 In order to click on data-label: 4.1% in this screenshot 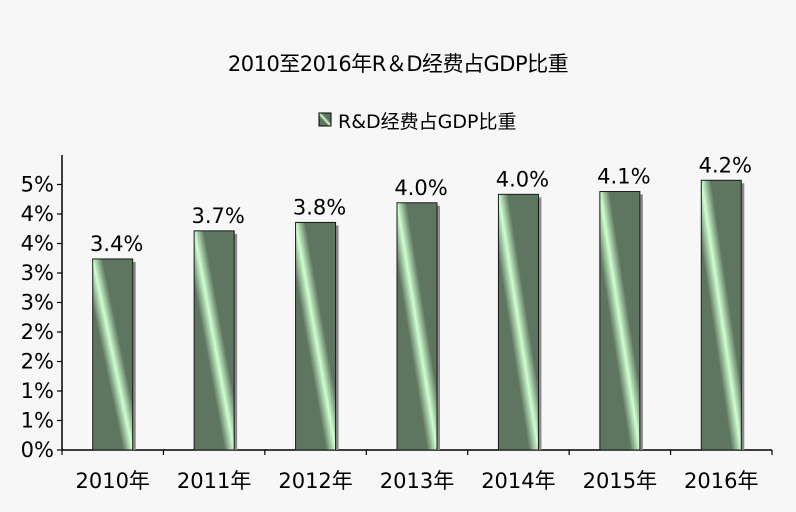, I will do `click(623, 177)`.